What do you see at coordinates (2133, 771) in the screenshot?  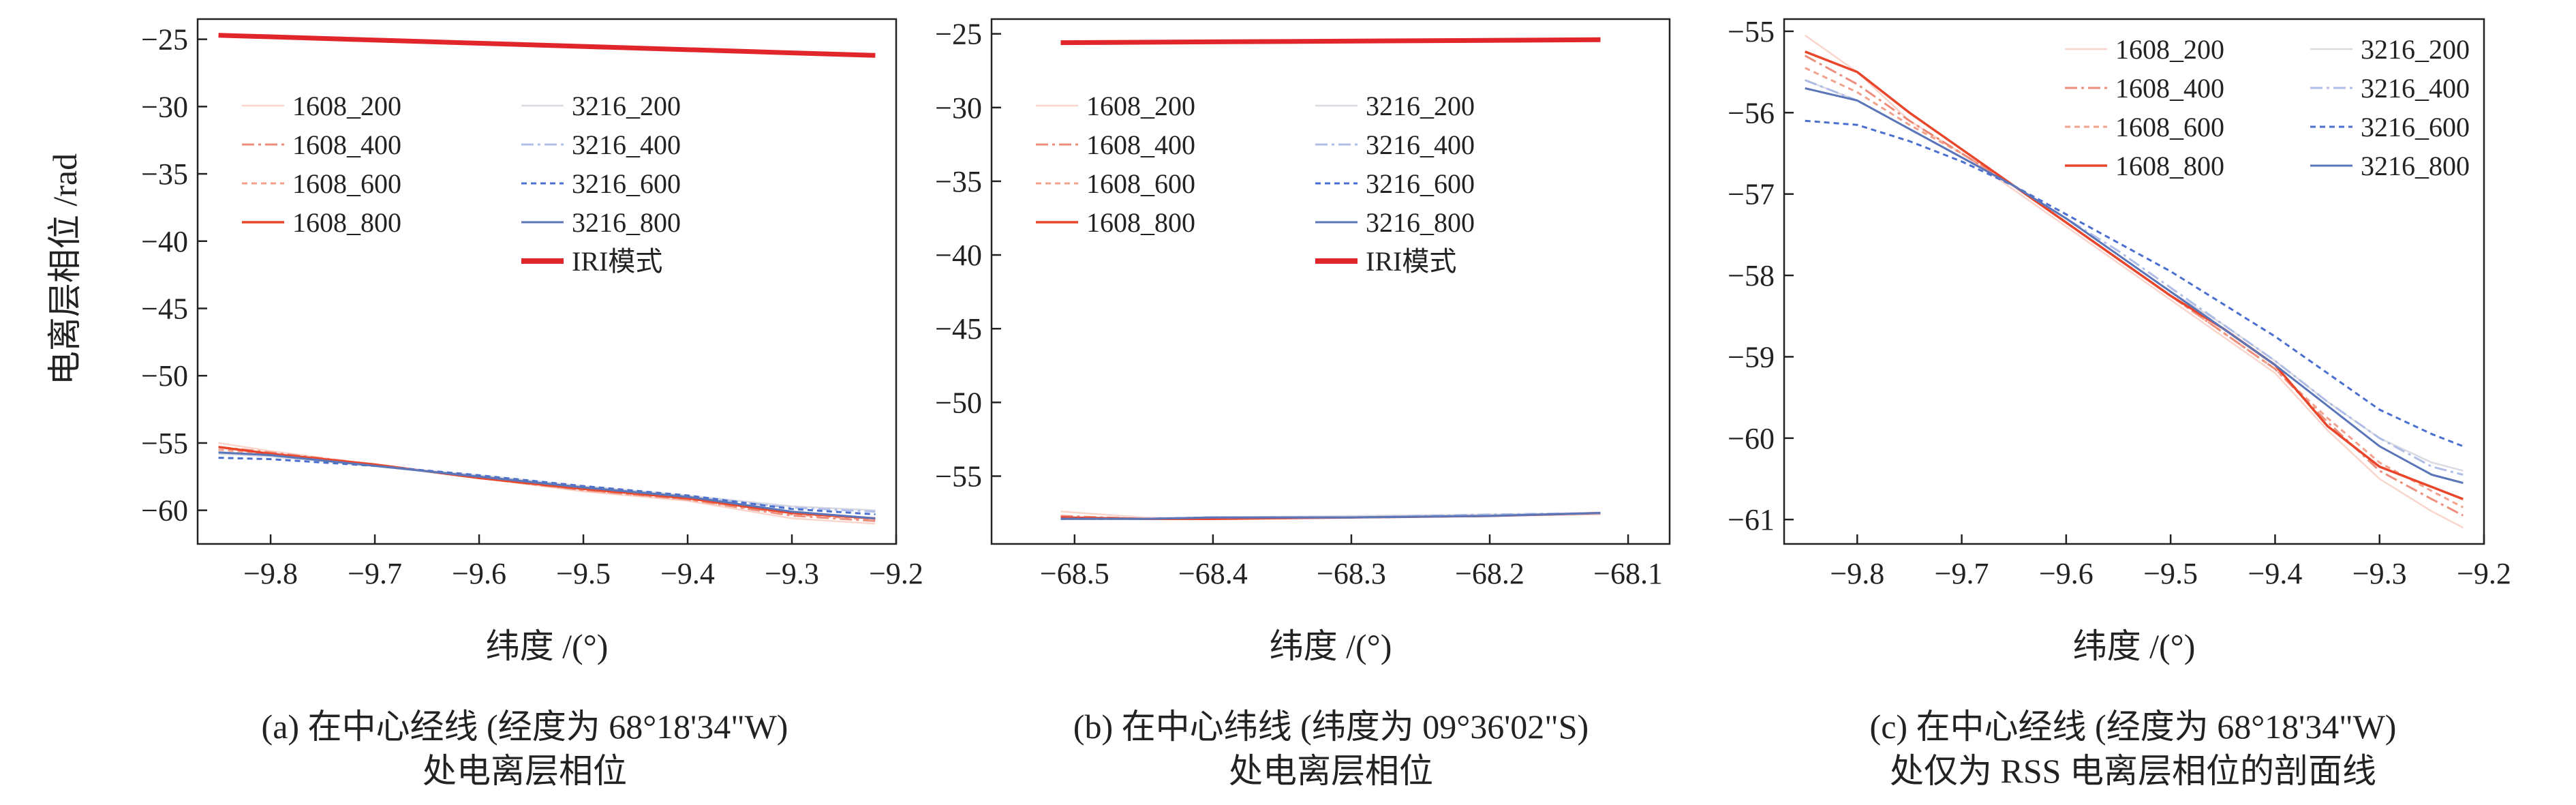 I see `caption-c-line2: 处仅为 RSS 电离层相位的剖面线` at bounding box center [2133, 771].